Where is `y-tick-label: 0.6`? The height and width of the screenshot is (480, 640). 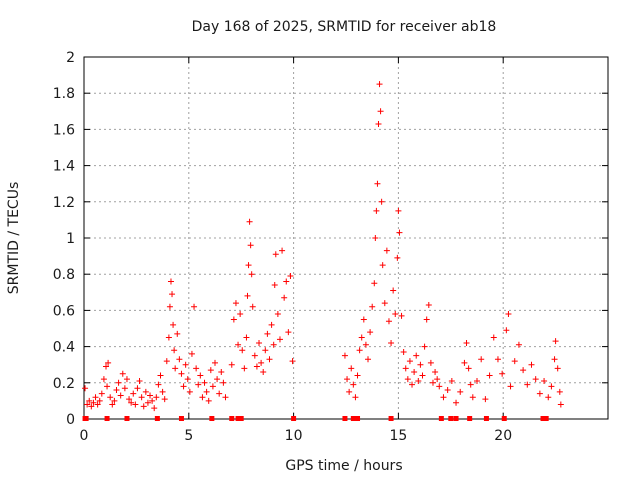 y-tick-label: 0.6 is located at coordinates (64, 311).